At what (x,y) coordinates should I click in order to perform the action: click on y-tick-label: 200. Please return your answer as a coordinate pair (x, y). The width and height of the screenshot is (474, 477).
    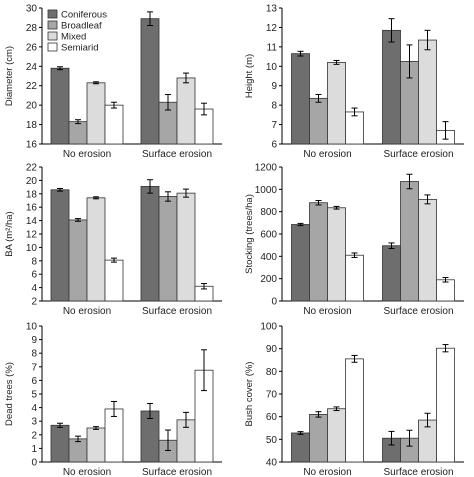
    Looking at the image, I should click on (268, 279).